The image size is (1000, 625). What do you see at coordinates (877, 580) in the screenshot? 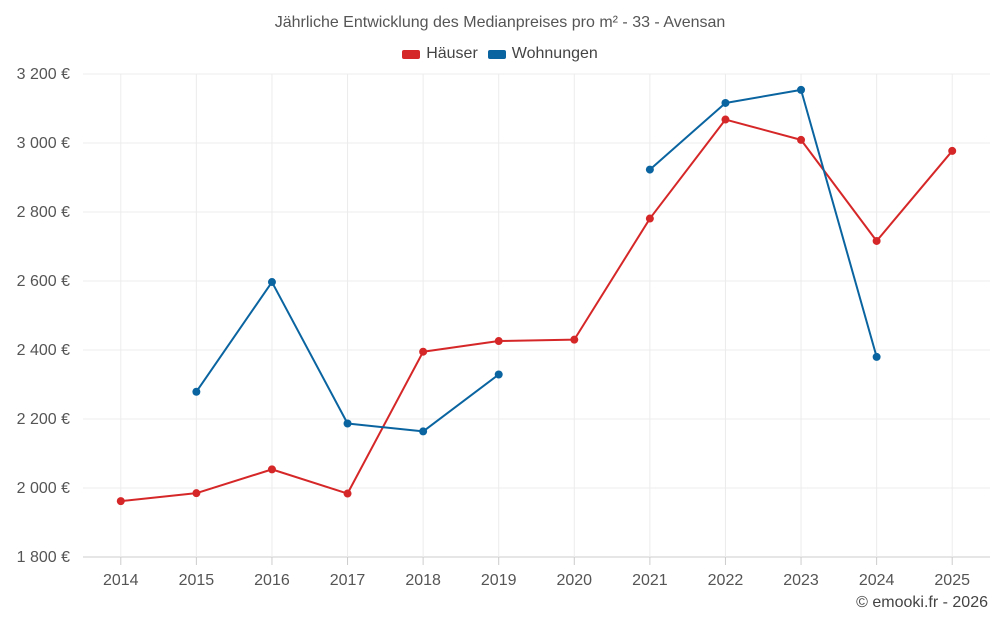
I see `x-tick-label: 2024` at bounding box center [877, 580].